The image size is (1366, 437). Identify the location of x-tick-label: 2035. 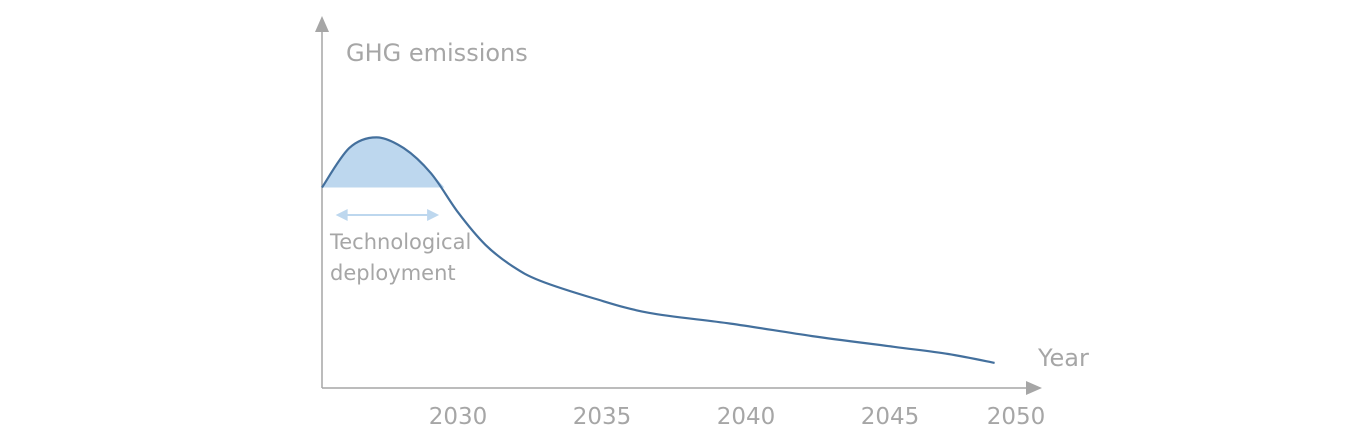
(602, 417).